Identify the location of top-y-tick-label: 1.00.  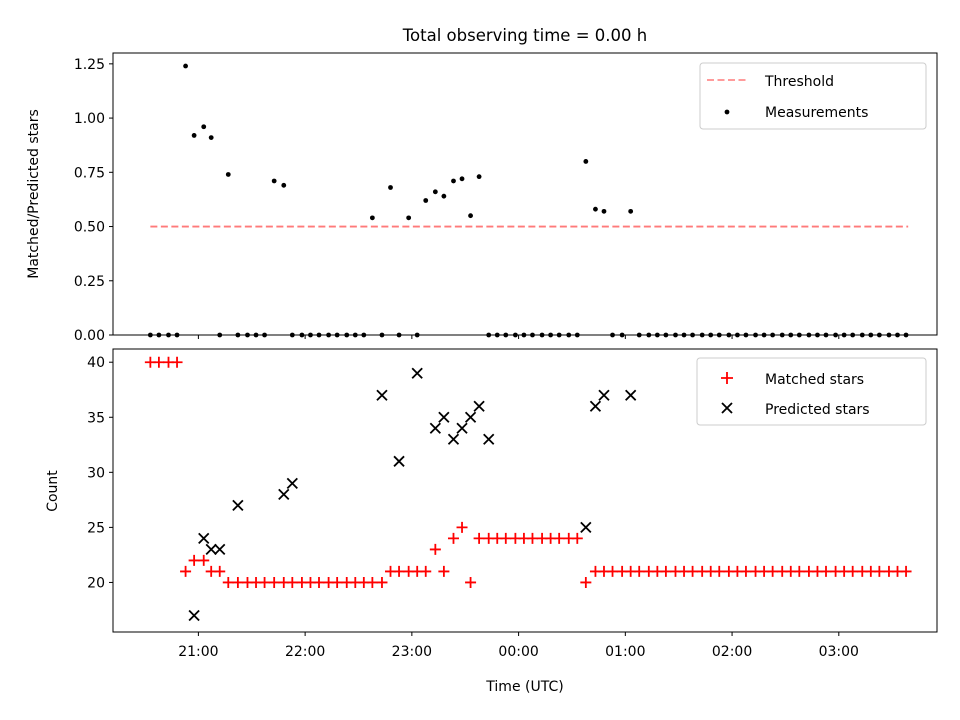
(89, 119).